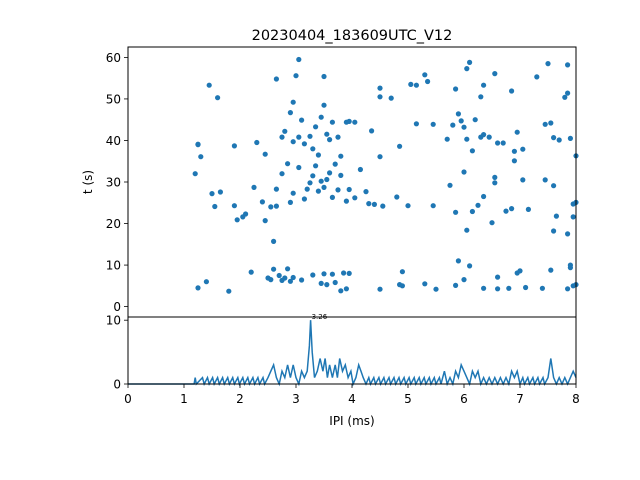  What do you see at coordinates (352, 399) in the screenshot?
I see `histogram-x-tick-label: 4` at bounding box center [352, 399].